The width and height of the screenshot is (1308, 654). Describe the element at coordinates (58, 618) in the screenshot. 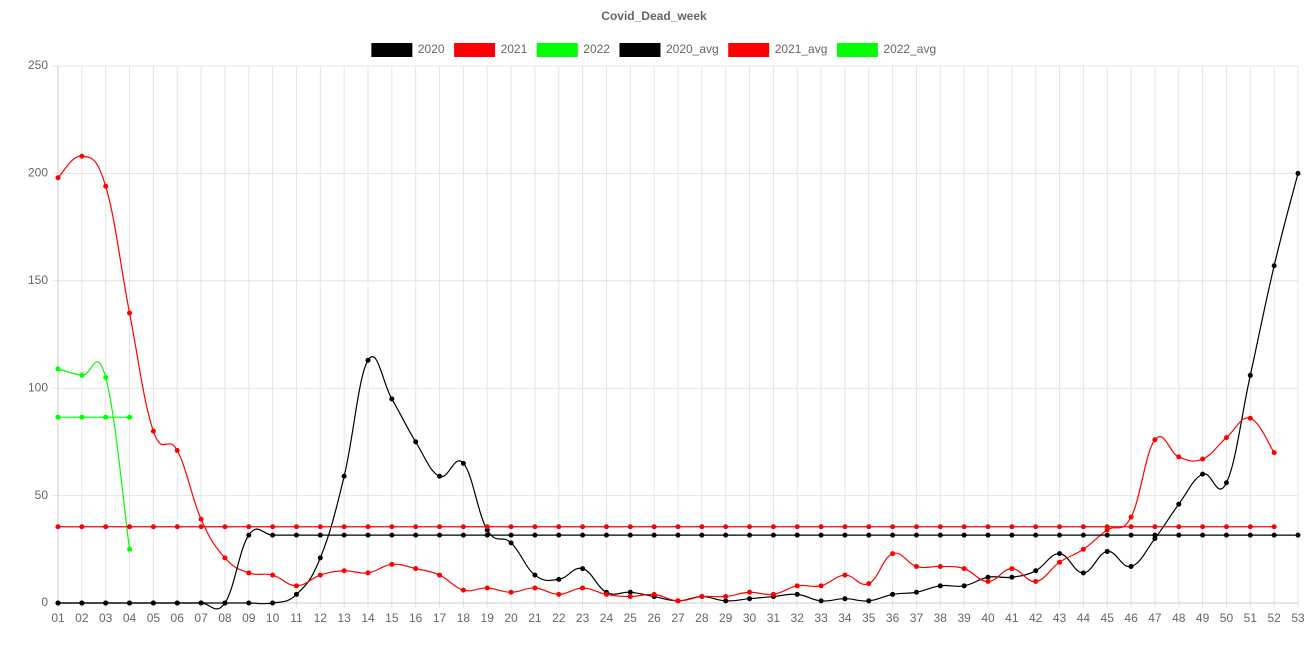

I see `x-tick-label: 01` at that location.